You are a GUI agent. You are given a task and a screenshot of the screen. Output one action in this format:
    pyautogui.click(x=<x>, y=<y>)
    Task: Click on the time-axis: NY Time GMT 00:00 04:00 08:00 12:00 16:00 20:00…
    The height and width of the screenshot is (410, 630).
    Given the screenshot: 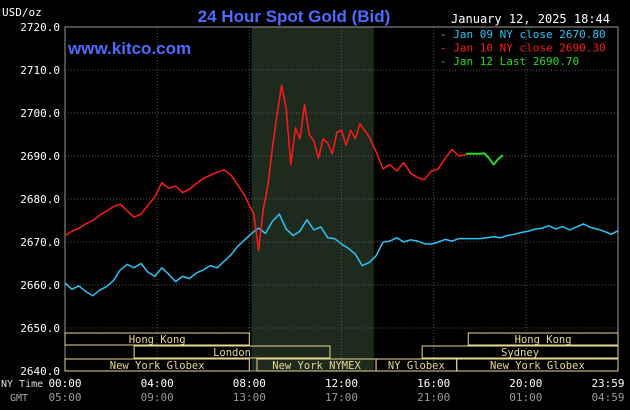 What is the action you would take?
    pyautogui.click(x=313, y=390)
    